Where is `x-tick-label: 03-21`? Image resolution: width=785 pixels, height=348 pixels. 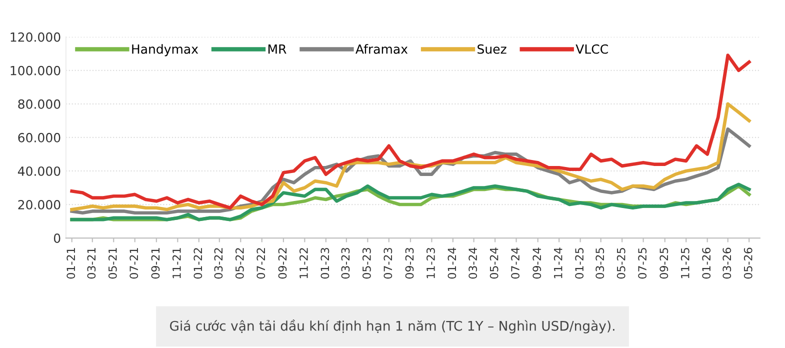
x-tick-label: 03-21 is located at coordinates (91, 263).